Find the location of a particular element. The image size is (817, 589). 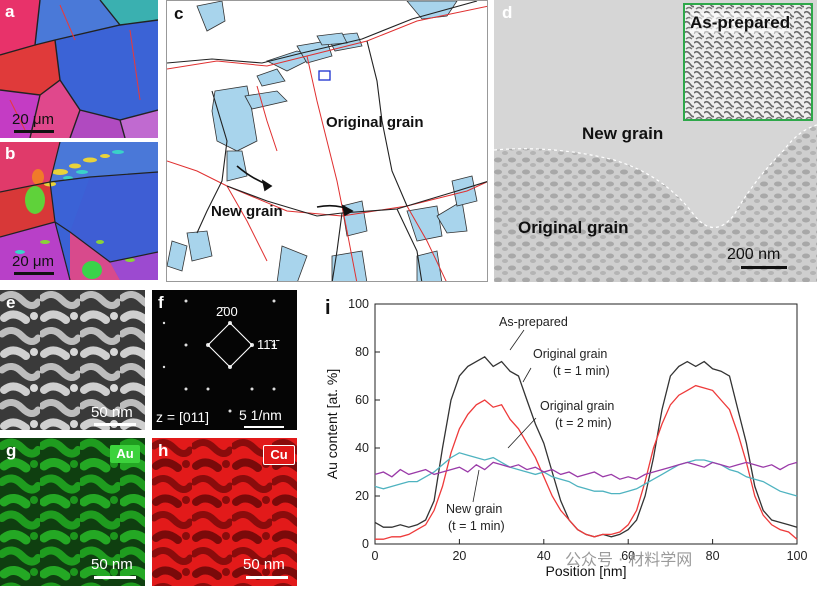

annotation-pointer-orig1 is located at coordinates (527, 375).